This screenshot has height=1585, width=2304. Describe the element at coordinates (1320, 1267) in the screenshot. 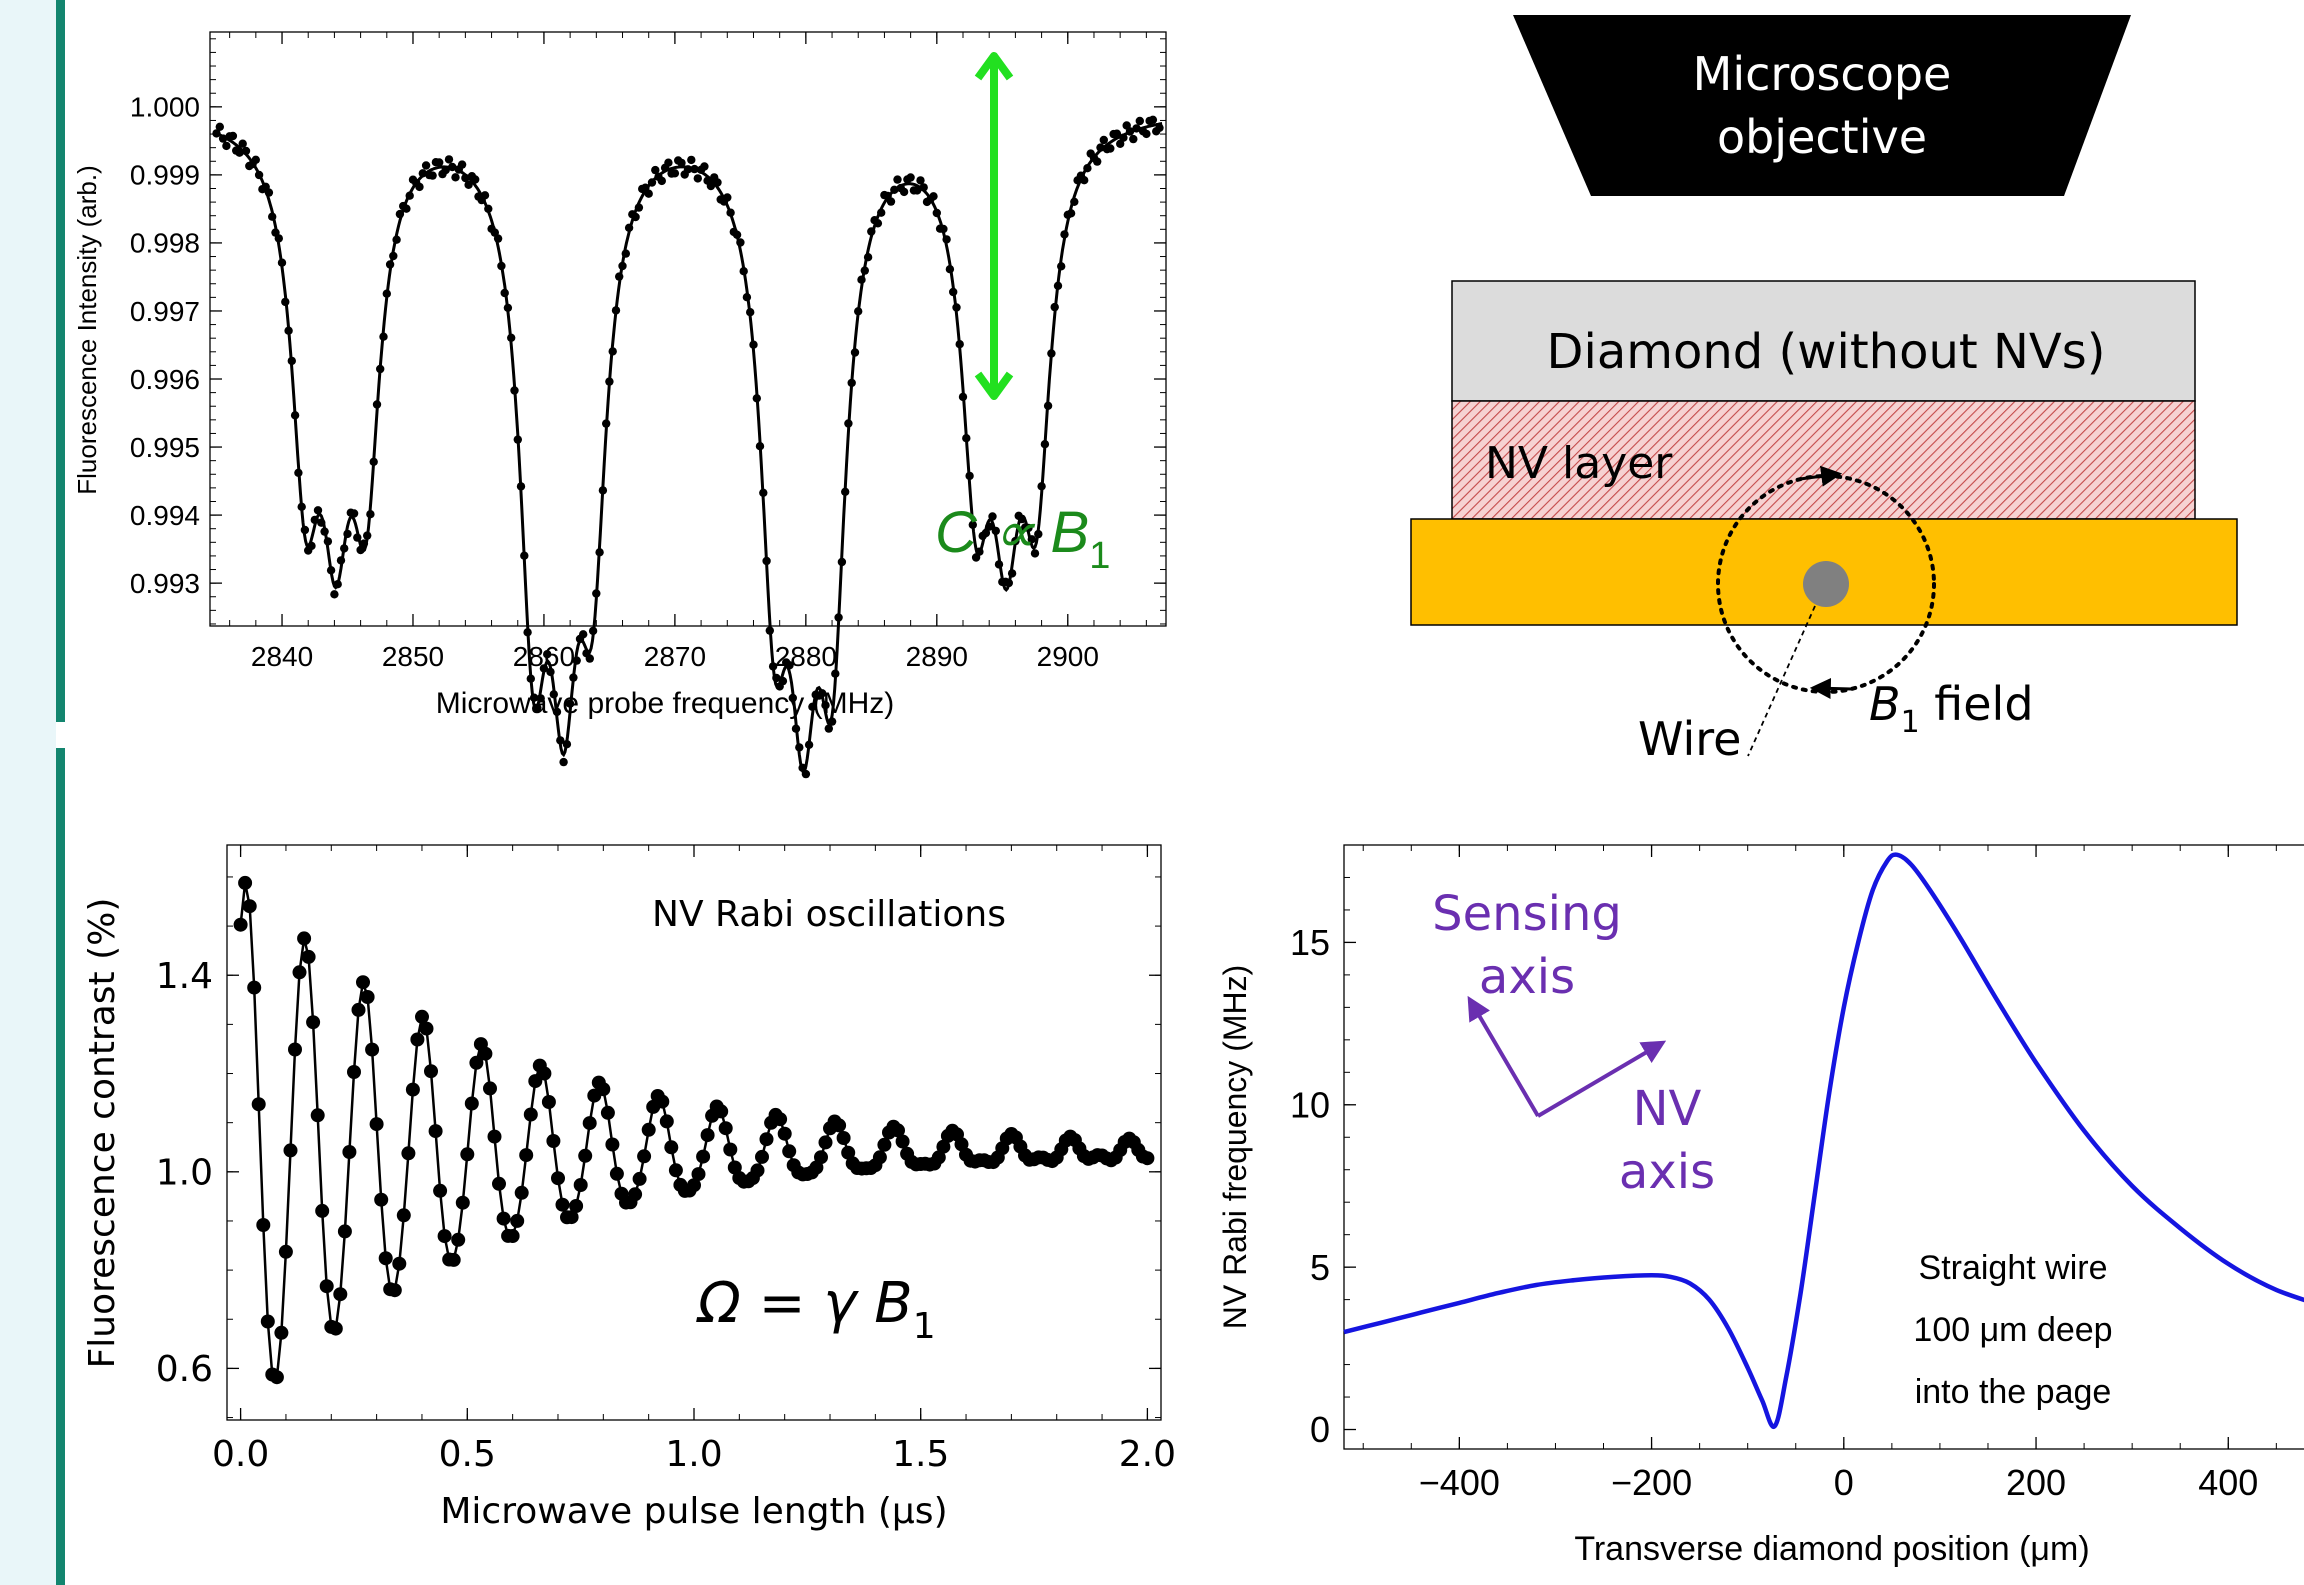

I see `y-tick-label: 5` at that location.